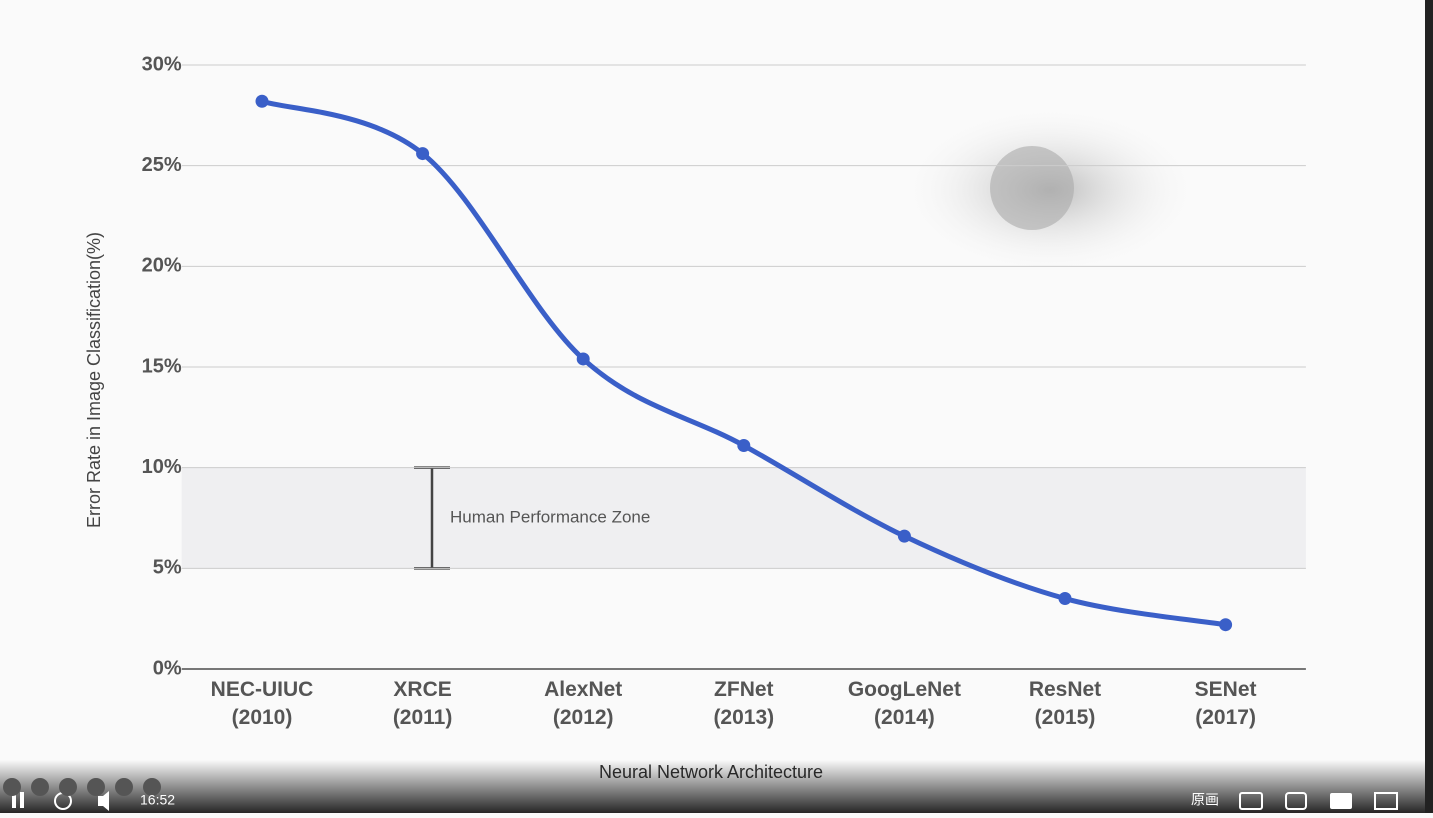 Image resolution: width=1433 pixels, height=818 pixels. What do you see at coordinates (162, 467) in the screenshot?
I see `y-tick-label: 10%` at bounding box center [162, 467].